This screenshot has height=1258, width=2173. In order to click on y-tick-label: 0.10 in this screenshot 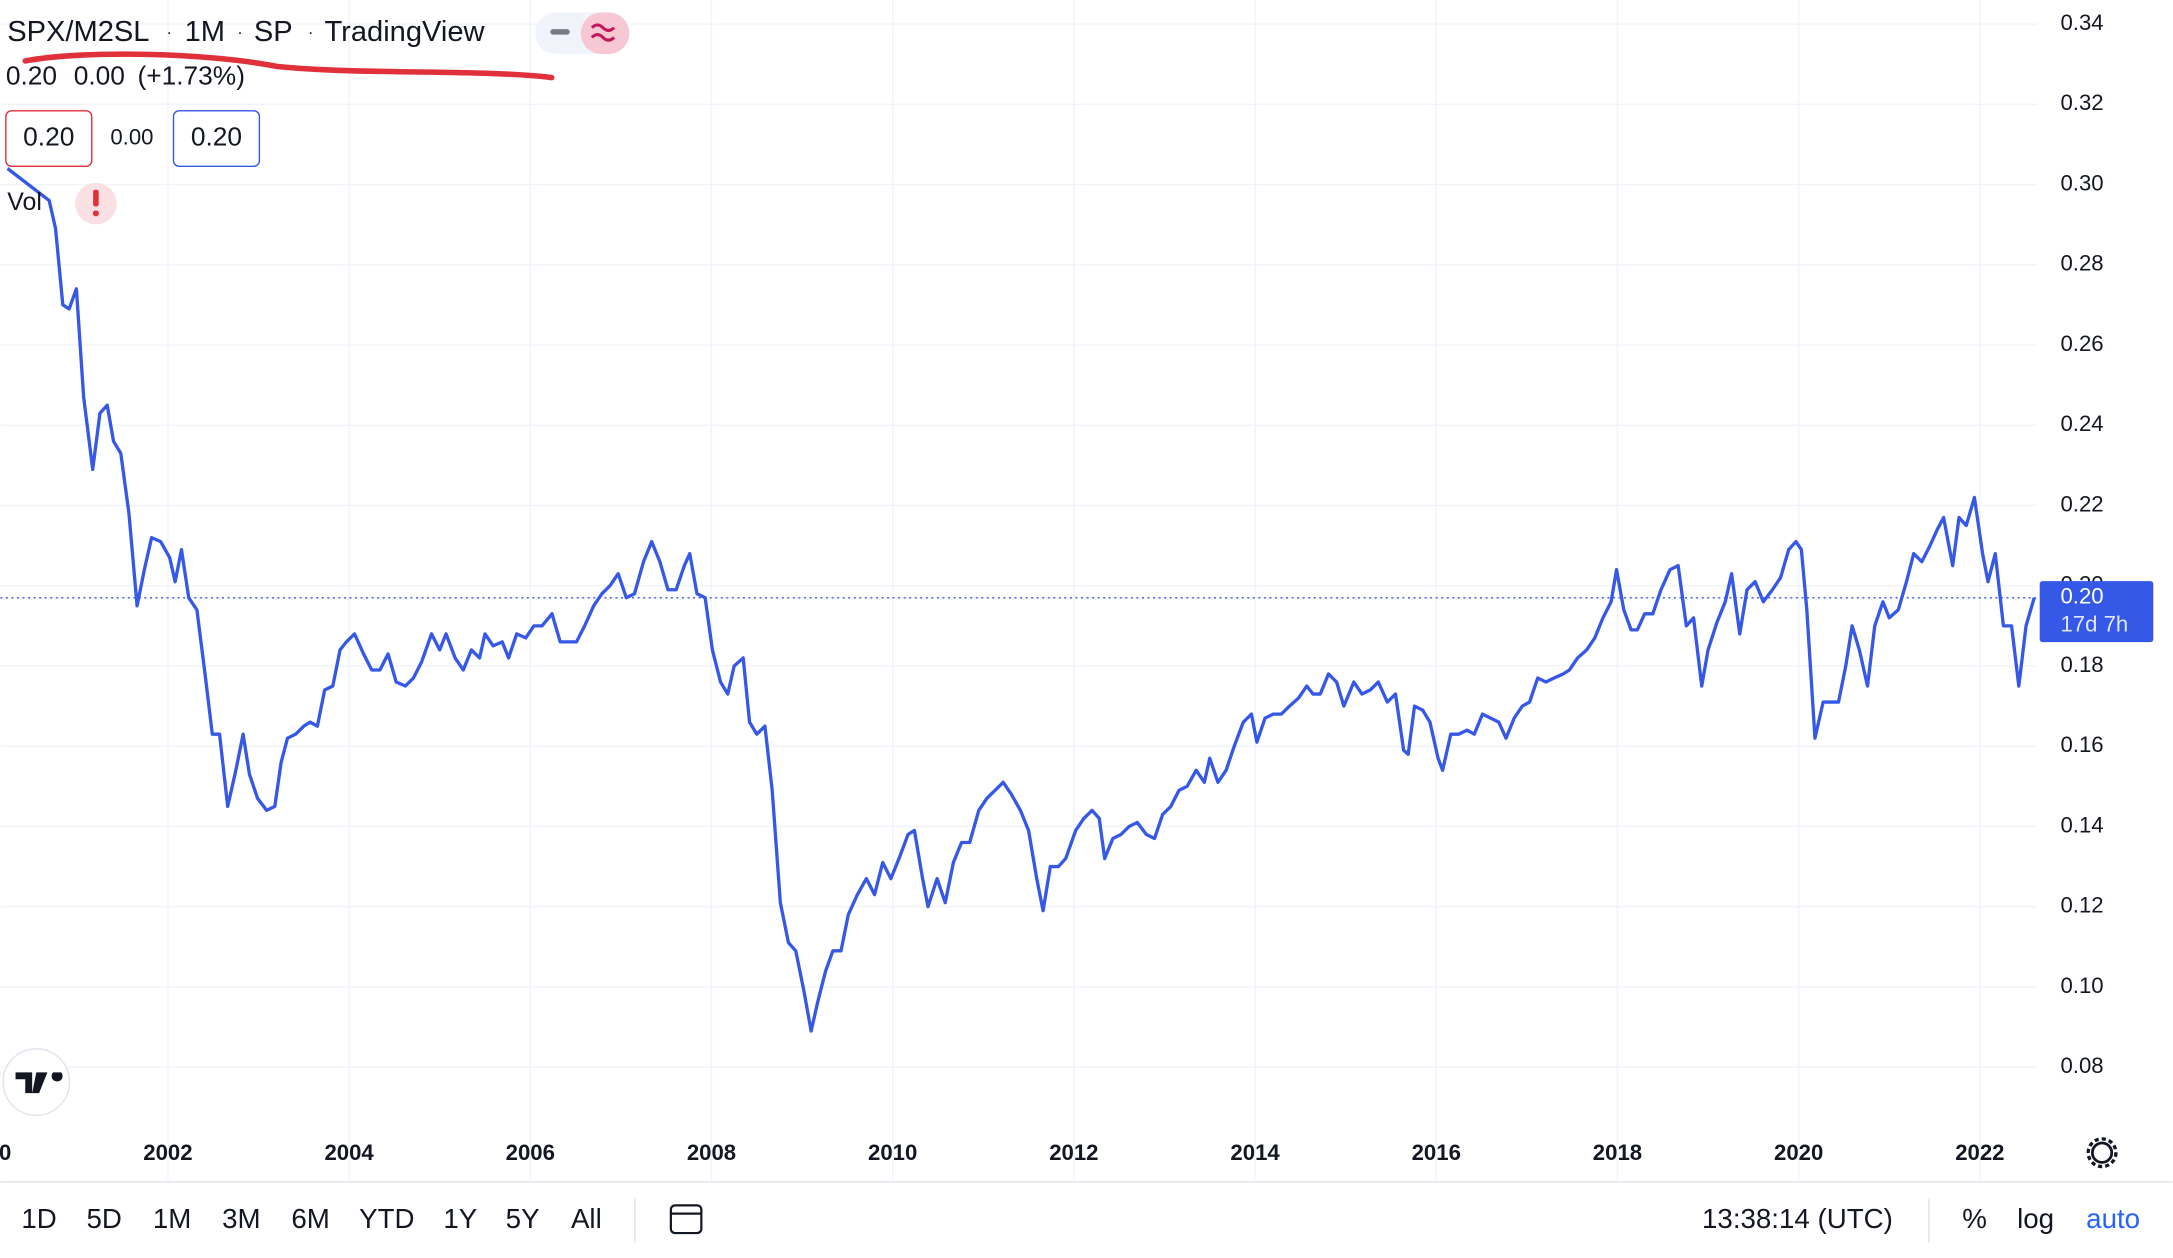, I will do `click(2081, 985)`.